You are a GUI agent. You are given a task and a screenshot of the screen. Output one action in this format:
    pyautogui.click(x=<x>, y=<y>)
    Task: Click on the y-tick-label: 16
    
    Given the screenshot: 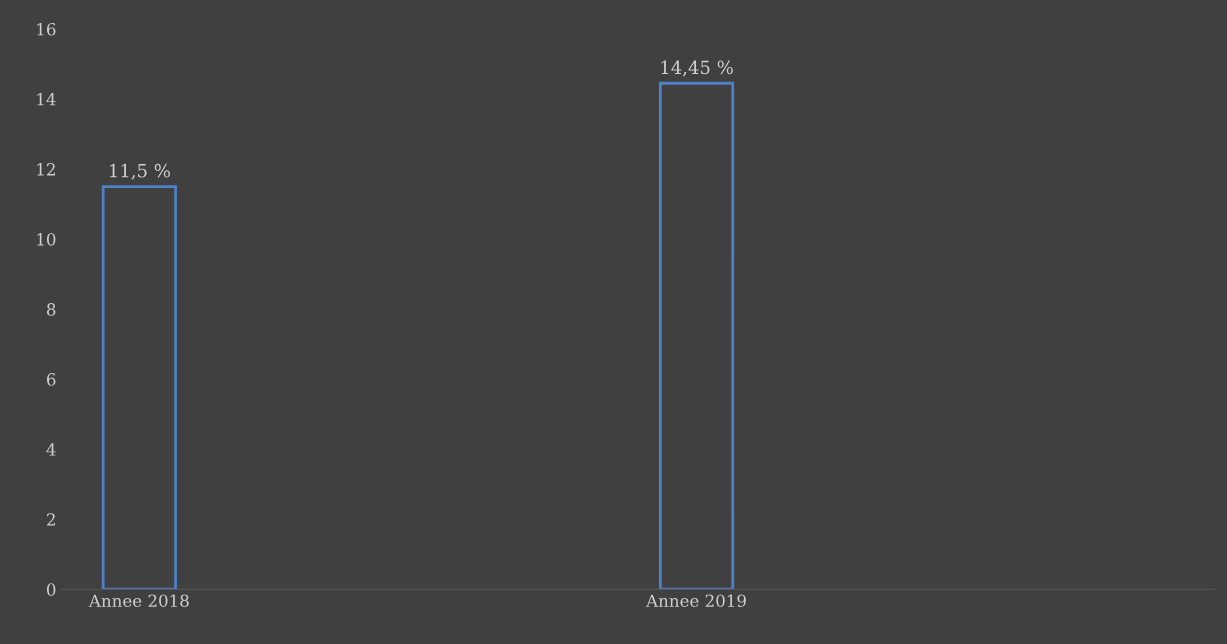 What is the action you would take?
    pyautogui.click(x=46, y=29)
    